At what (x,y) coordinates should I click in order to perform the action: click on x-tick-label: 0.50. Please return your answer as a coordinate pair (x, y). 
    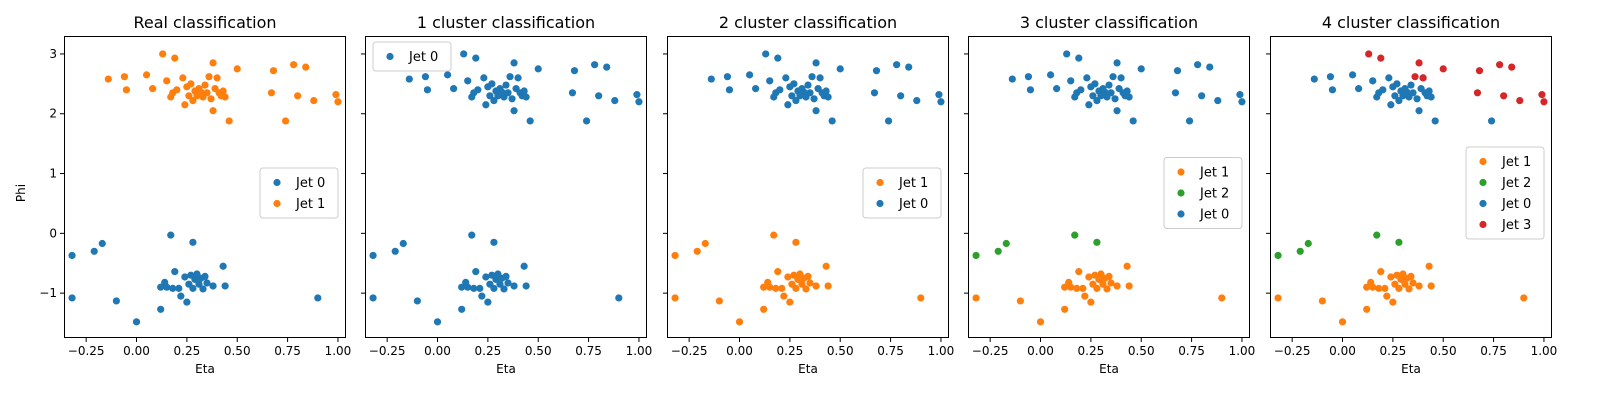
    Looking at the image, I should click on (237, 351).